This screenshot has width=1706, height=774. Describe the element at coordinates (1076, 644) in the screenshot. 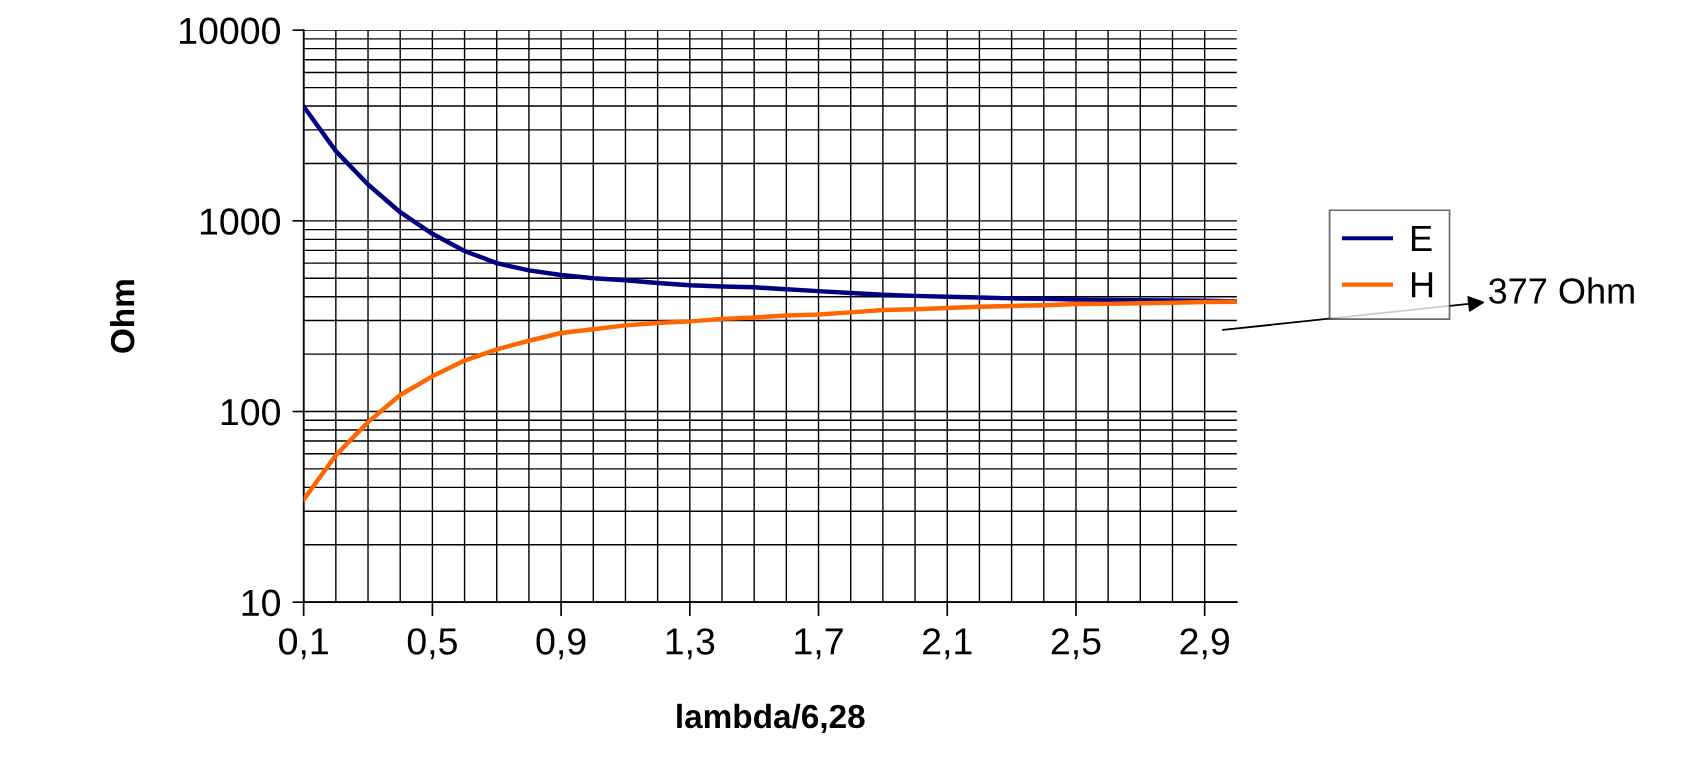

I see `x-tick-label: 2,5` at that location.